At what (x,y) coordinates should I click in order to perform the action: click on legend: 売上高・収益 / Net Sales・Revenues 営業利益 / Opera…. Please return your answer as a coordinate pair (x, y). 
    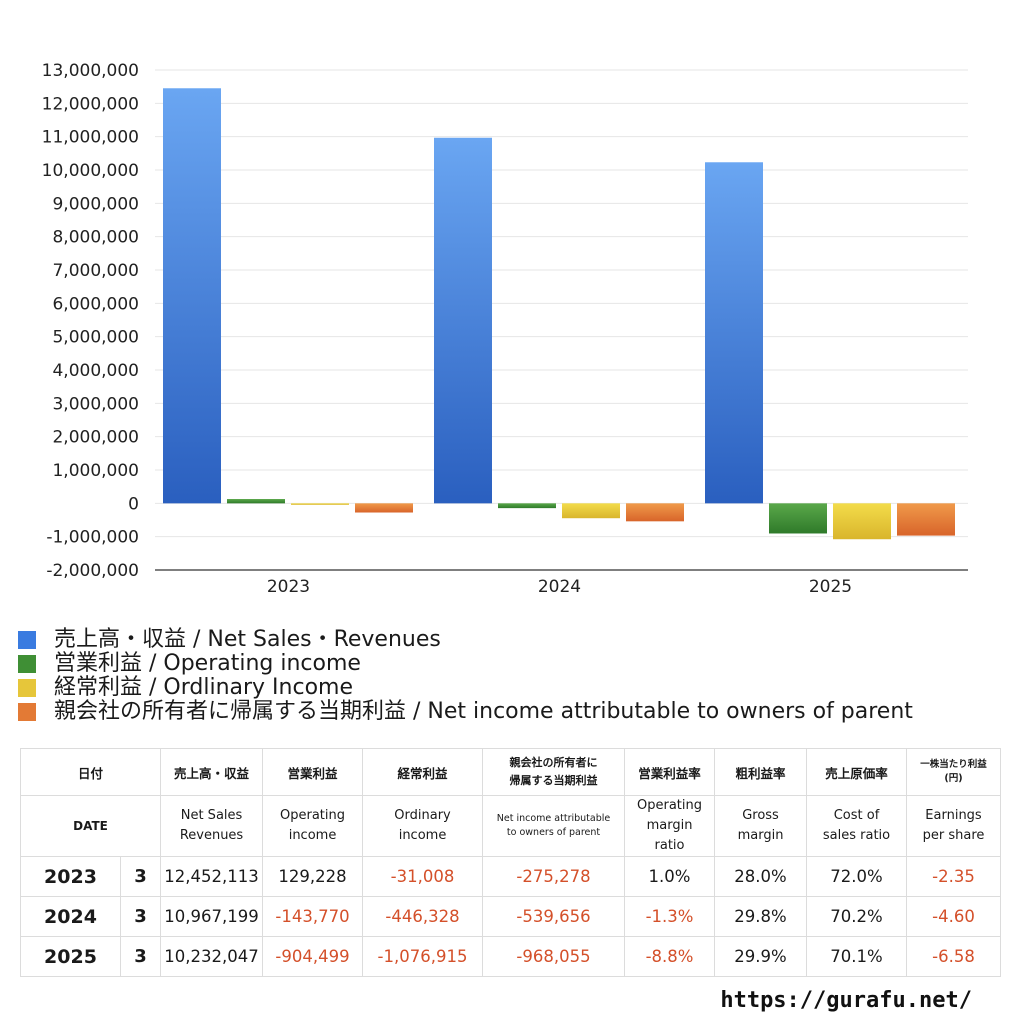
    Looking at the image, I should click on (465, 676).